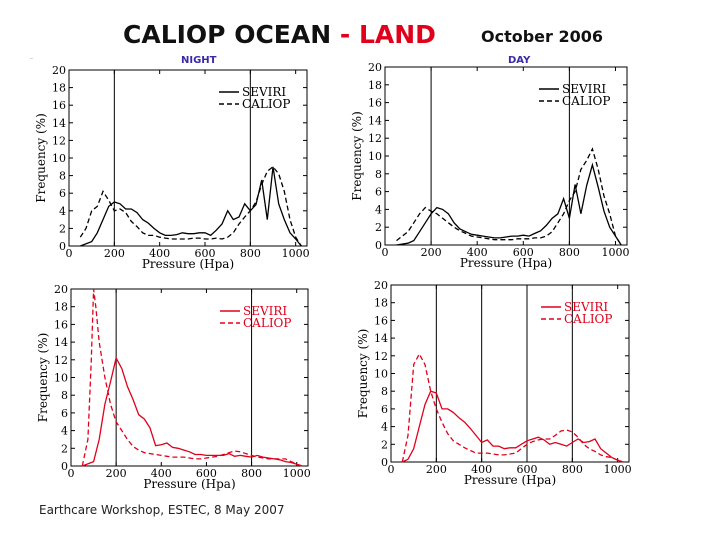  I want to click on chart1-ylabel: Frequency (%), so click(357, 155).